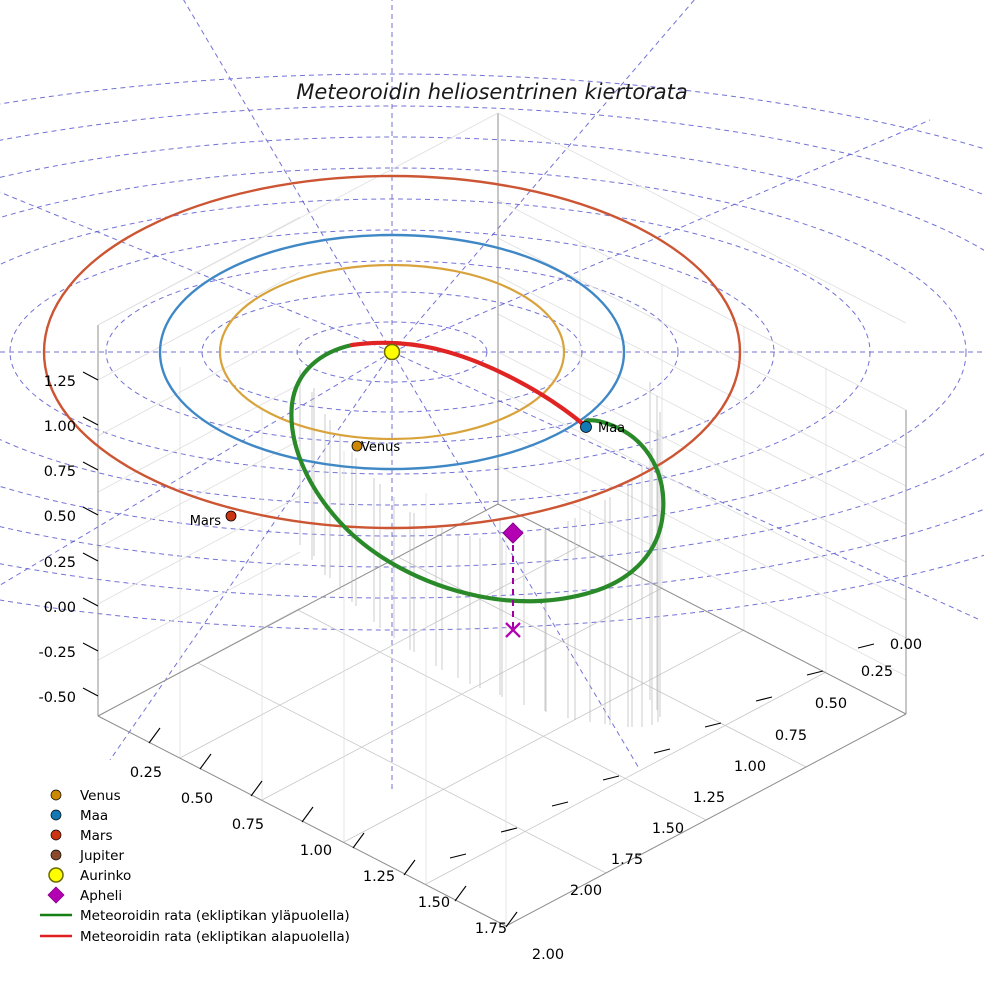 This screenshot has width=984, height=984. Describe the element at coordinates (57, 653) in the screenshot. I see `z-tick-6: -0.25` at that location.